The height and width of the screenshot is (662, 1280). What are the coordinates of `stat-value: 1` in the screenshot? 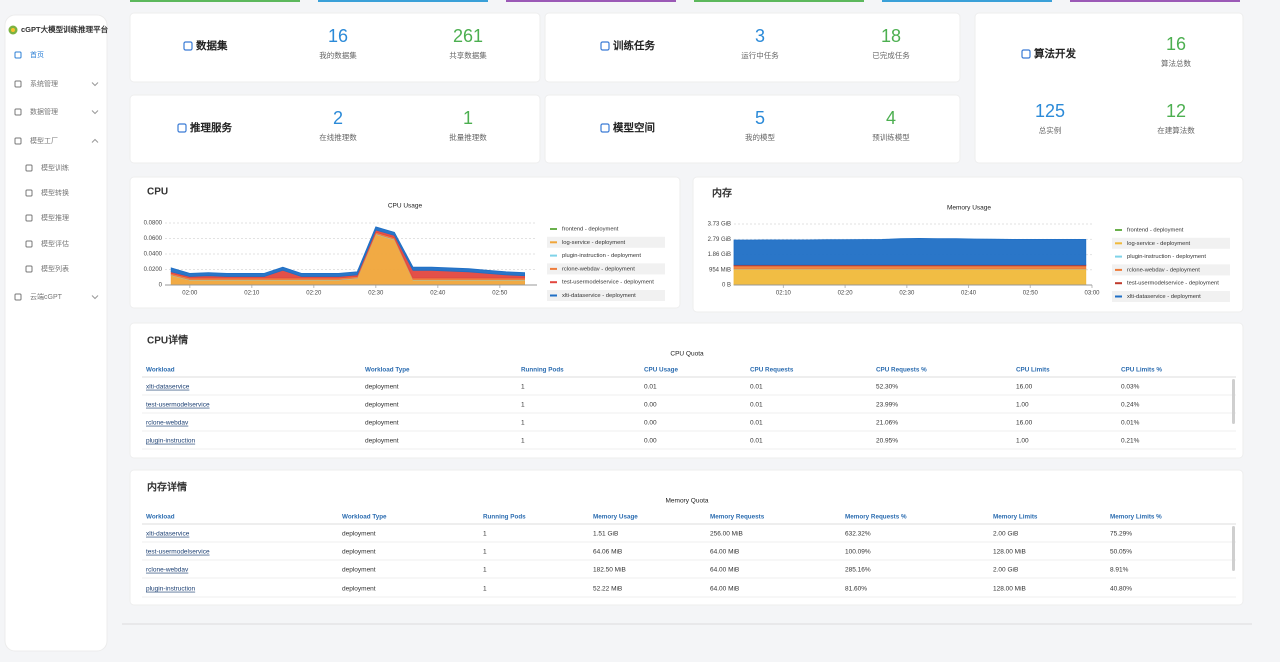 It's located at (468, 118).